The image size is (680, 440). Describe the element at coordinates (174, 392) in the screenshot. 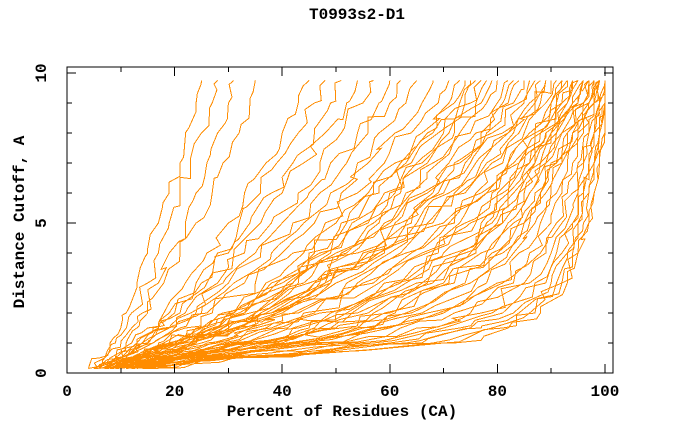

I see `x-tick-label: 20` at that location.